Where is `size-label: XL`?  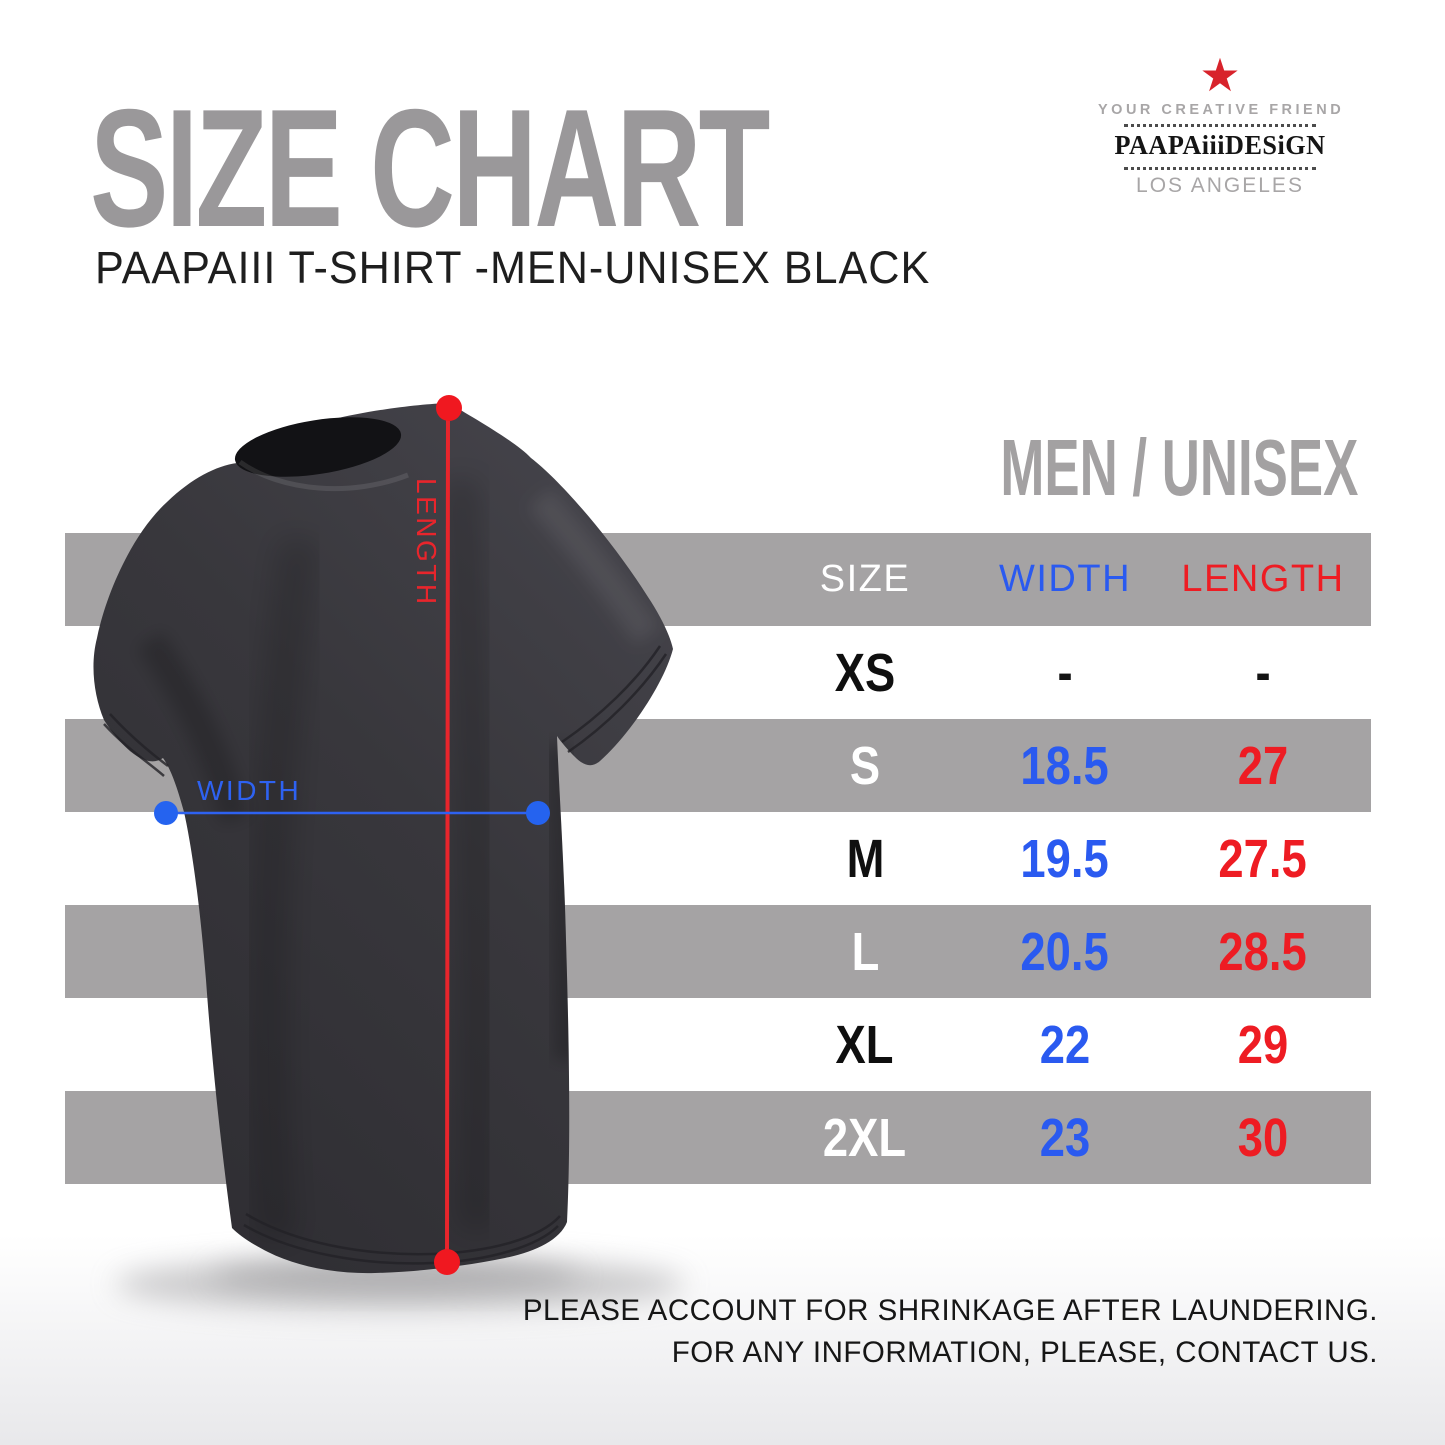 size-label: XL is located at coordinates (865, 1044).